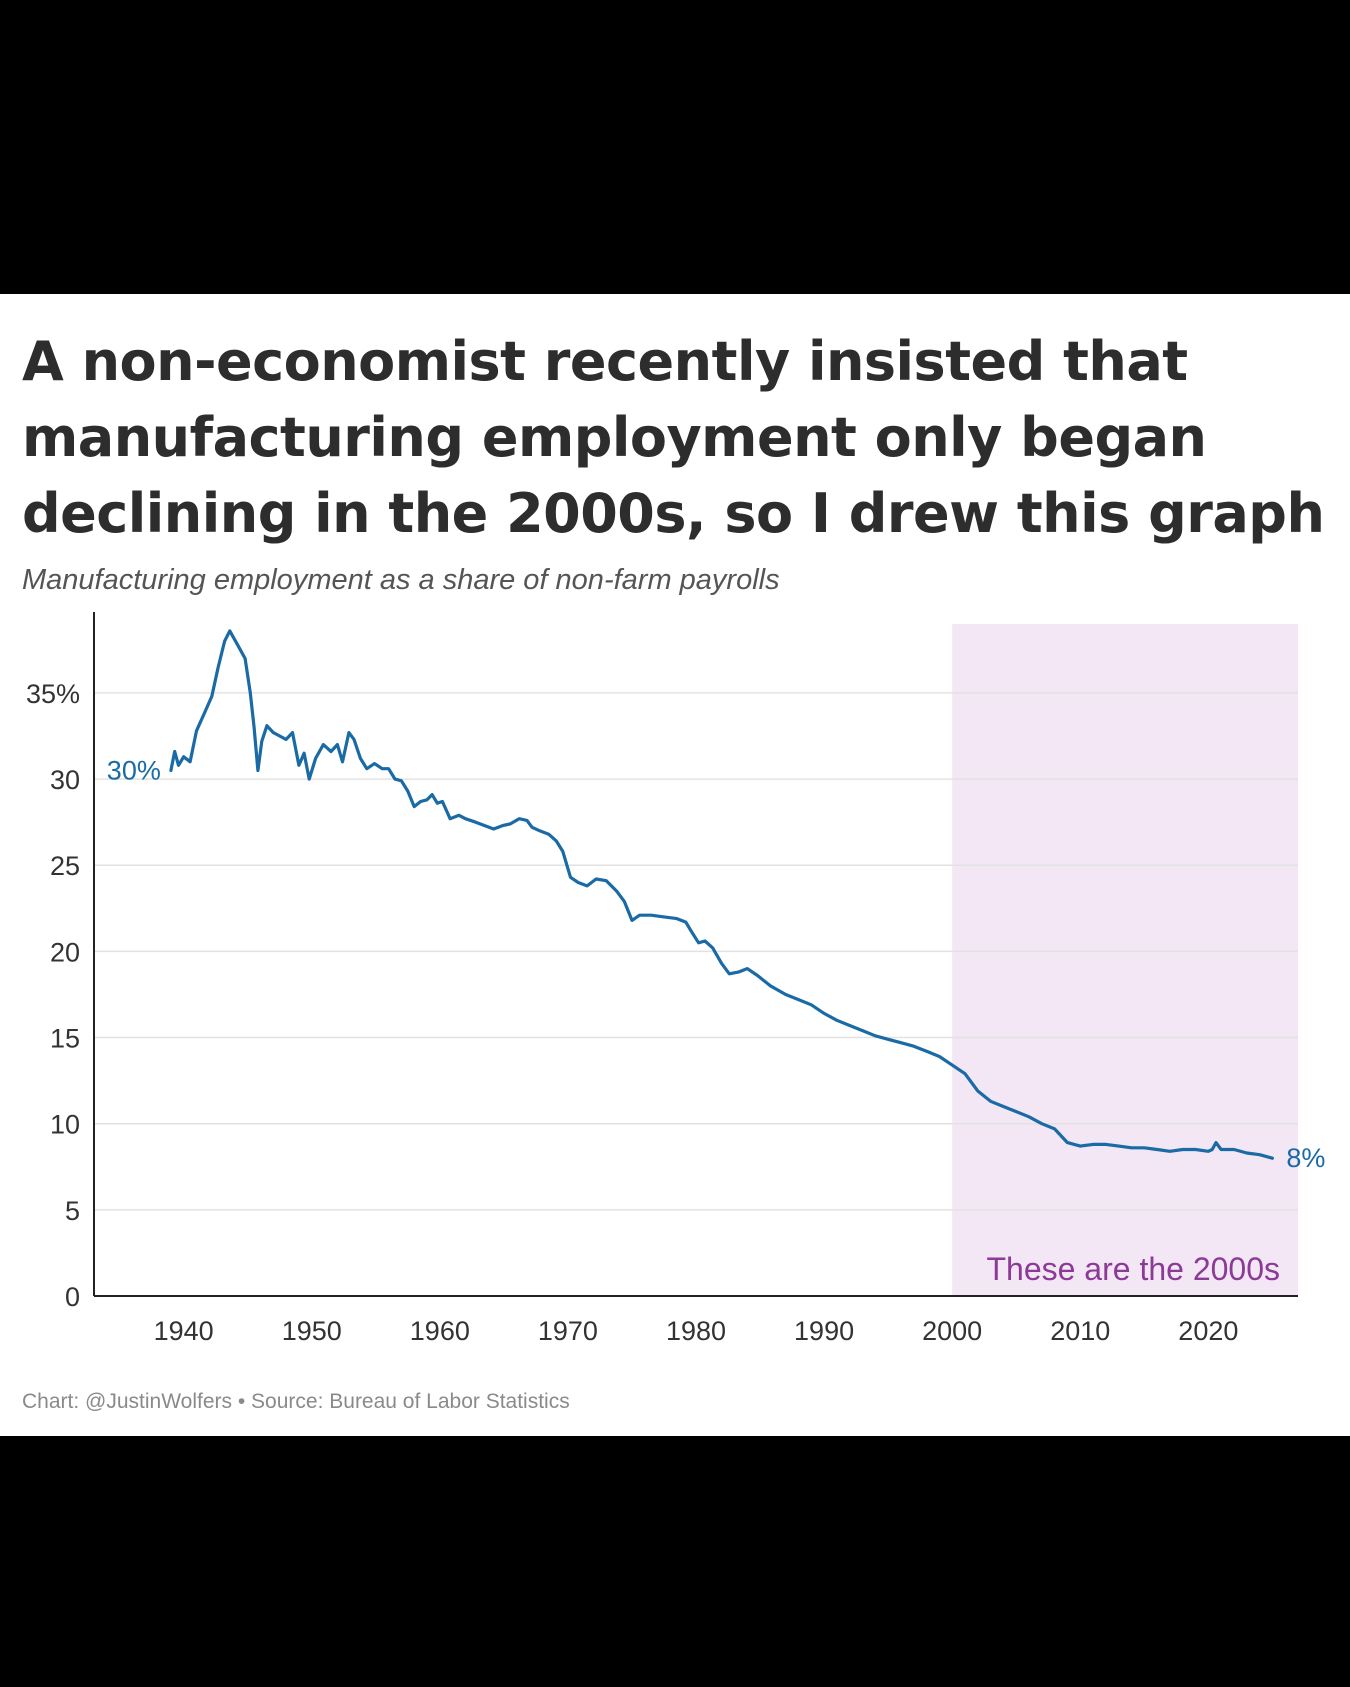 The height and width of the screenshot is (1687, 1350). What do you see at coordinates (72, 1297) in the screenshot?
I see `y-tick-label: 0` at bounding box center [72, 1297].